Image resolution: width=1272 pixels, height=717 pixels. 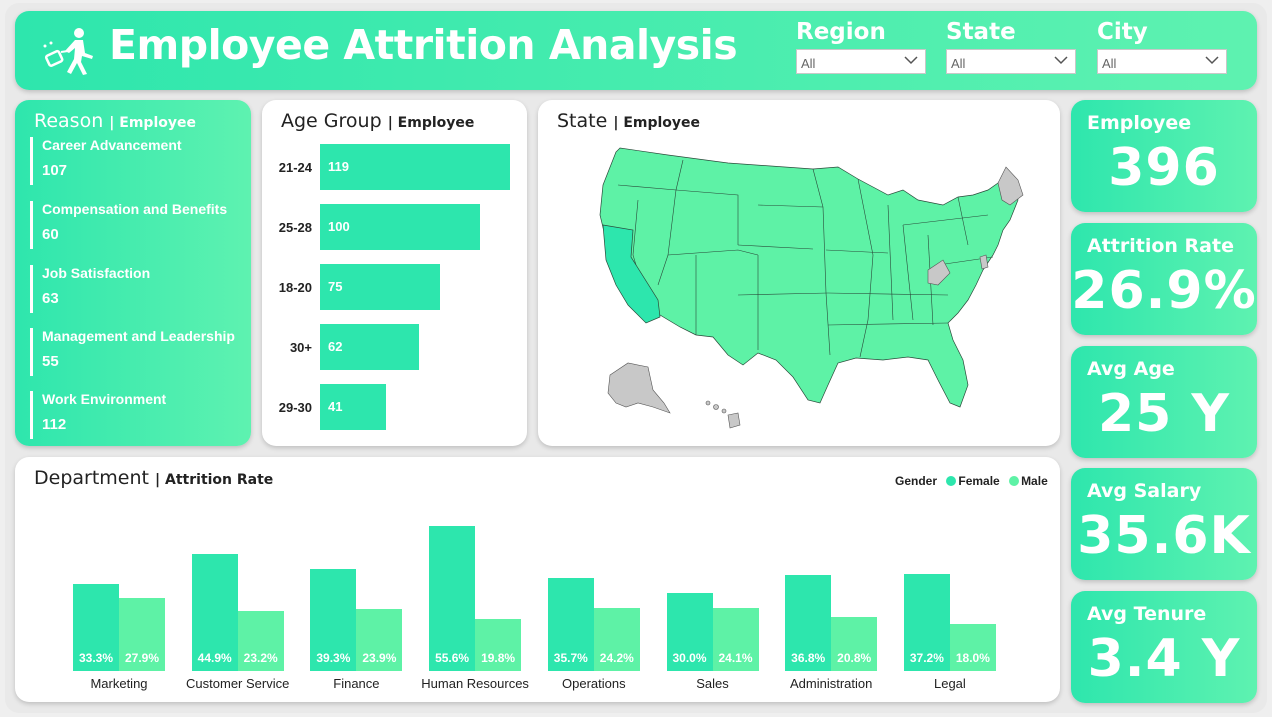 I want to click on state-map-subtitle: | Employee, so click(x=657, y=123).